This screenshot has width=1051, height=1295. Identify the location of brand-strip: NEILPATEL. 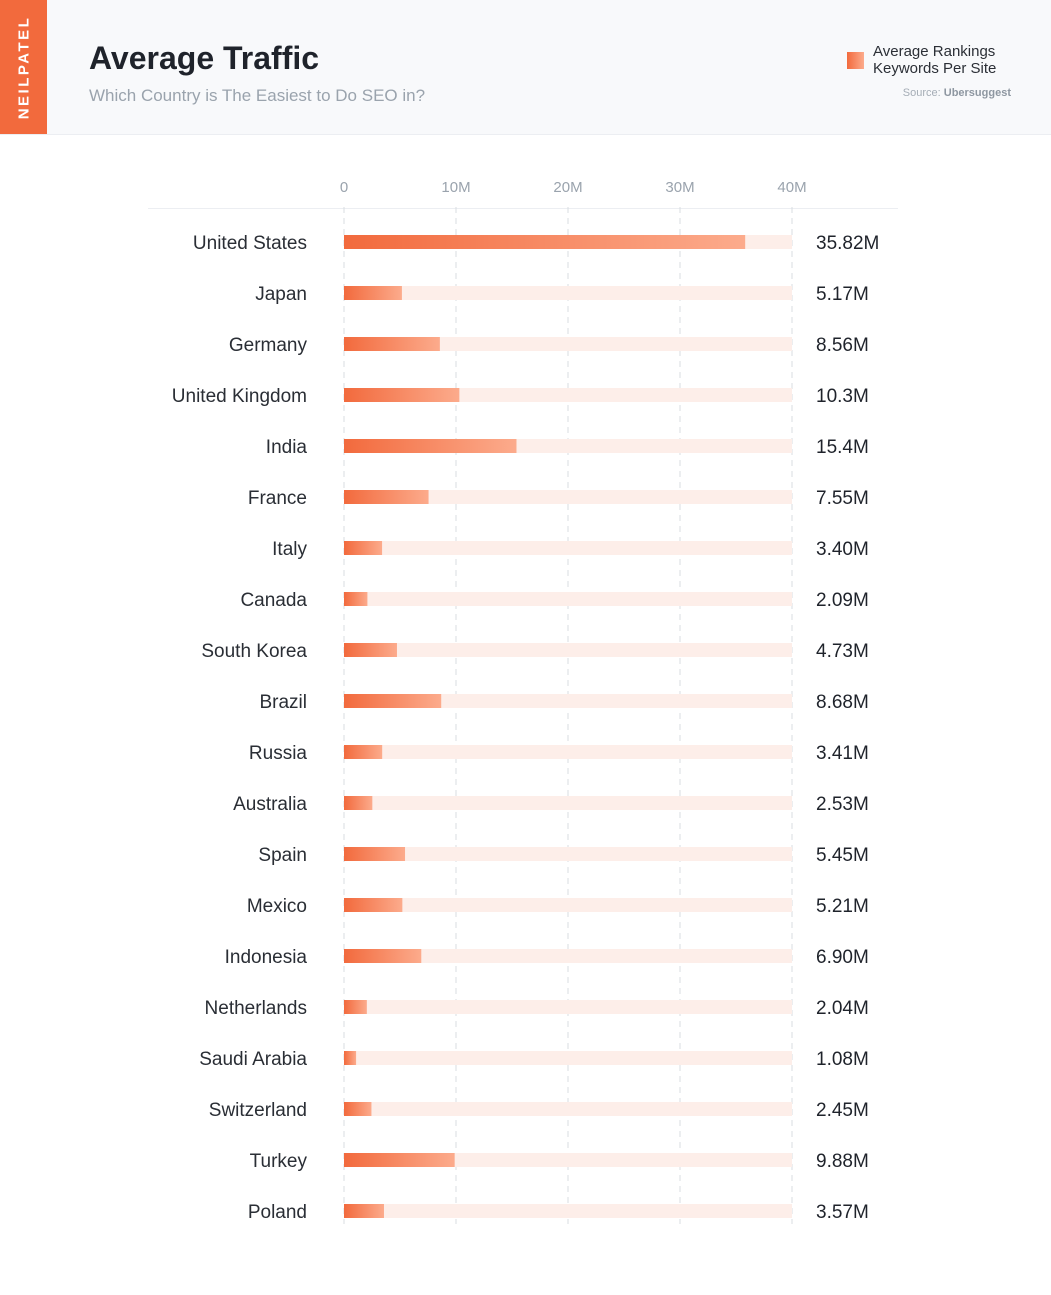
(23, 67).